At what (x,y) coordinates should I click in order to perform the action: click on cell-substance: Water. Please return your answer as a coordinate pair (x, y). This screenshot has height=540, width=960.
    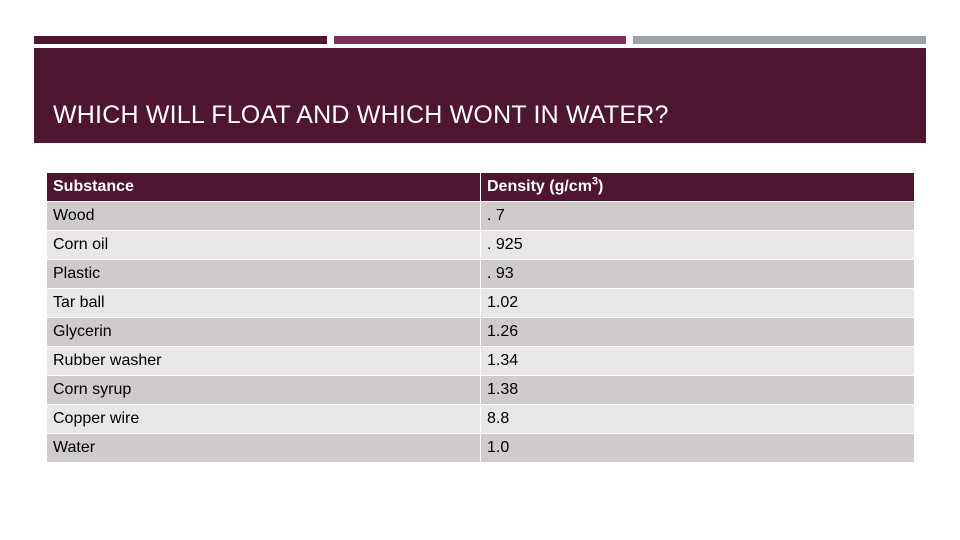
    Looking at the image, I should click on (263, 448).